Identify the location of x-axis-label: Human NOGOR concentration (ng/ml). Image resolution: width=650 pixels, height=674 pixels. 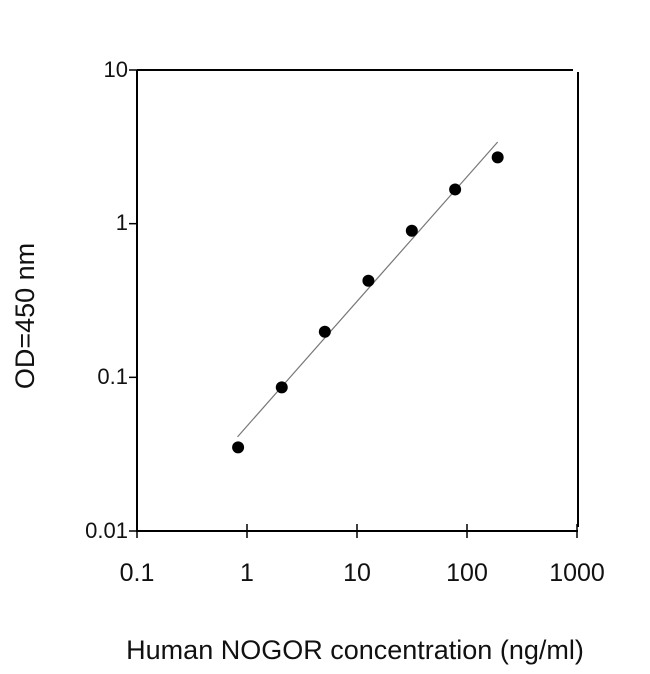
(355, 650).